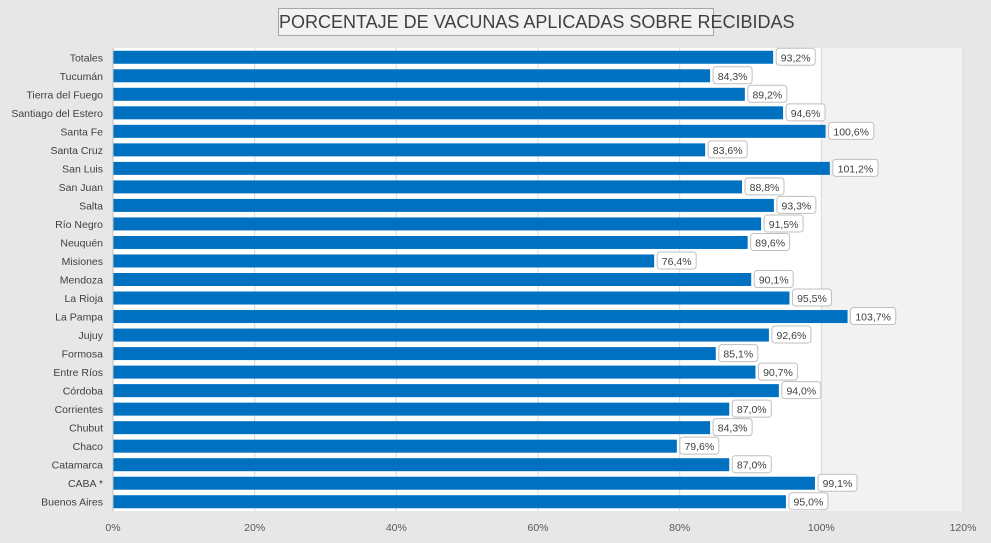  I want to click on x-tick-label: 0%, so click(112, 528).